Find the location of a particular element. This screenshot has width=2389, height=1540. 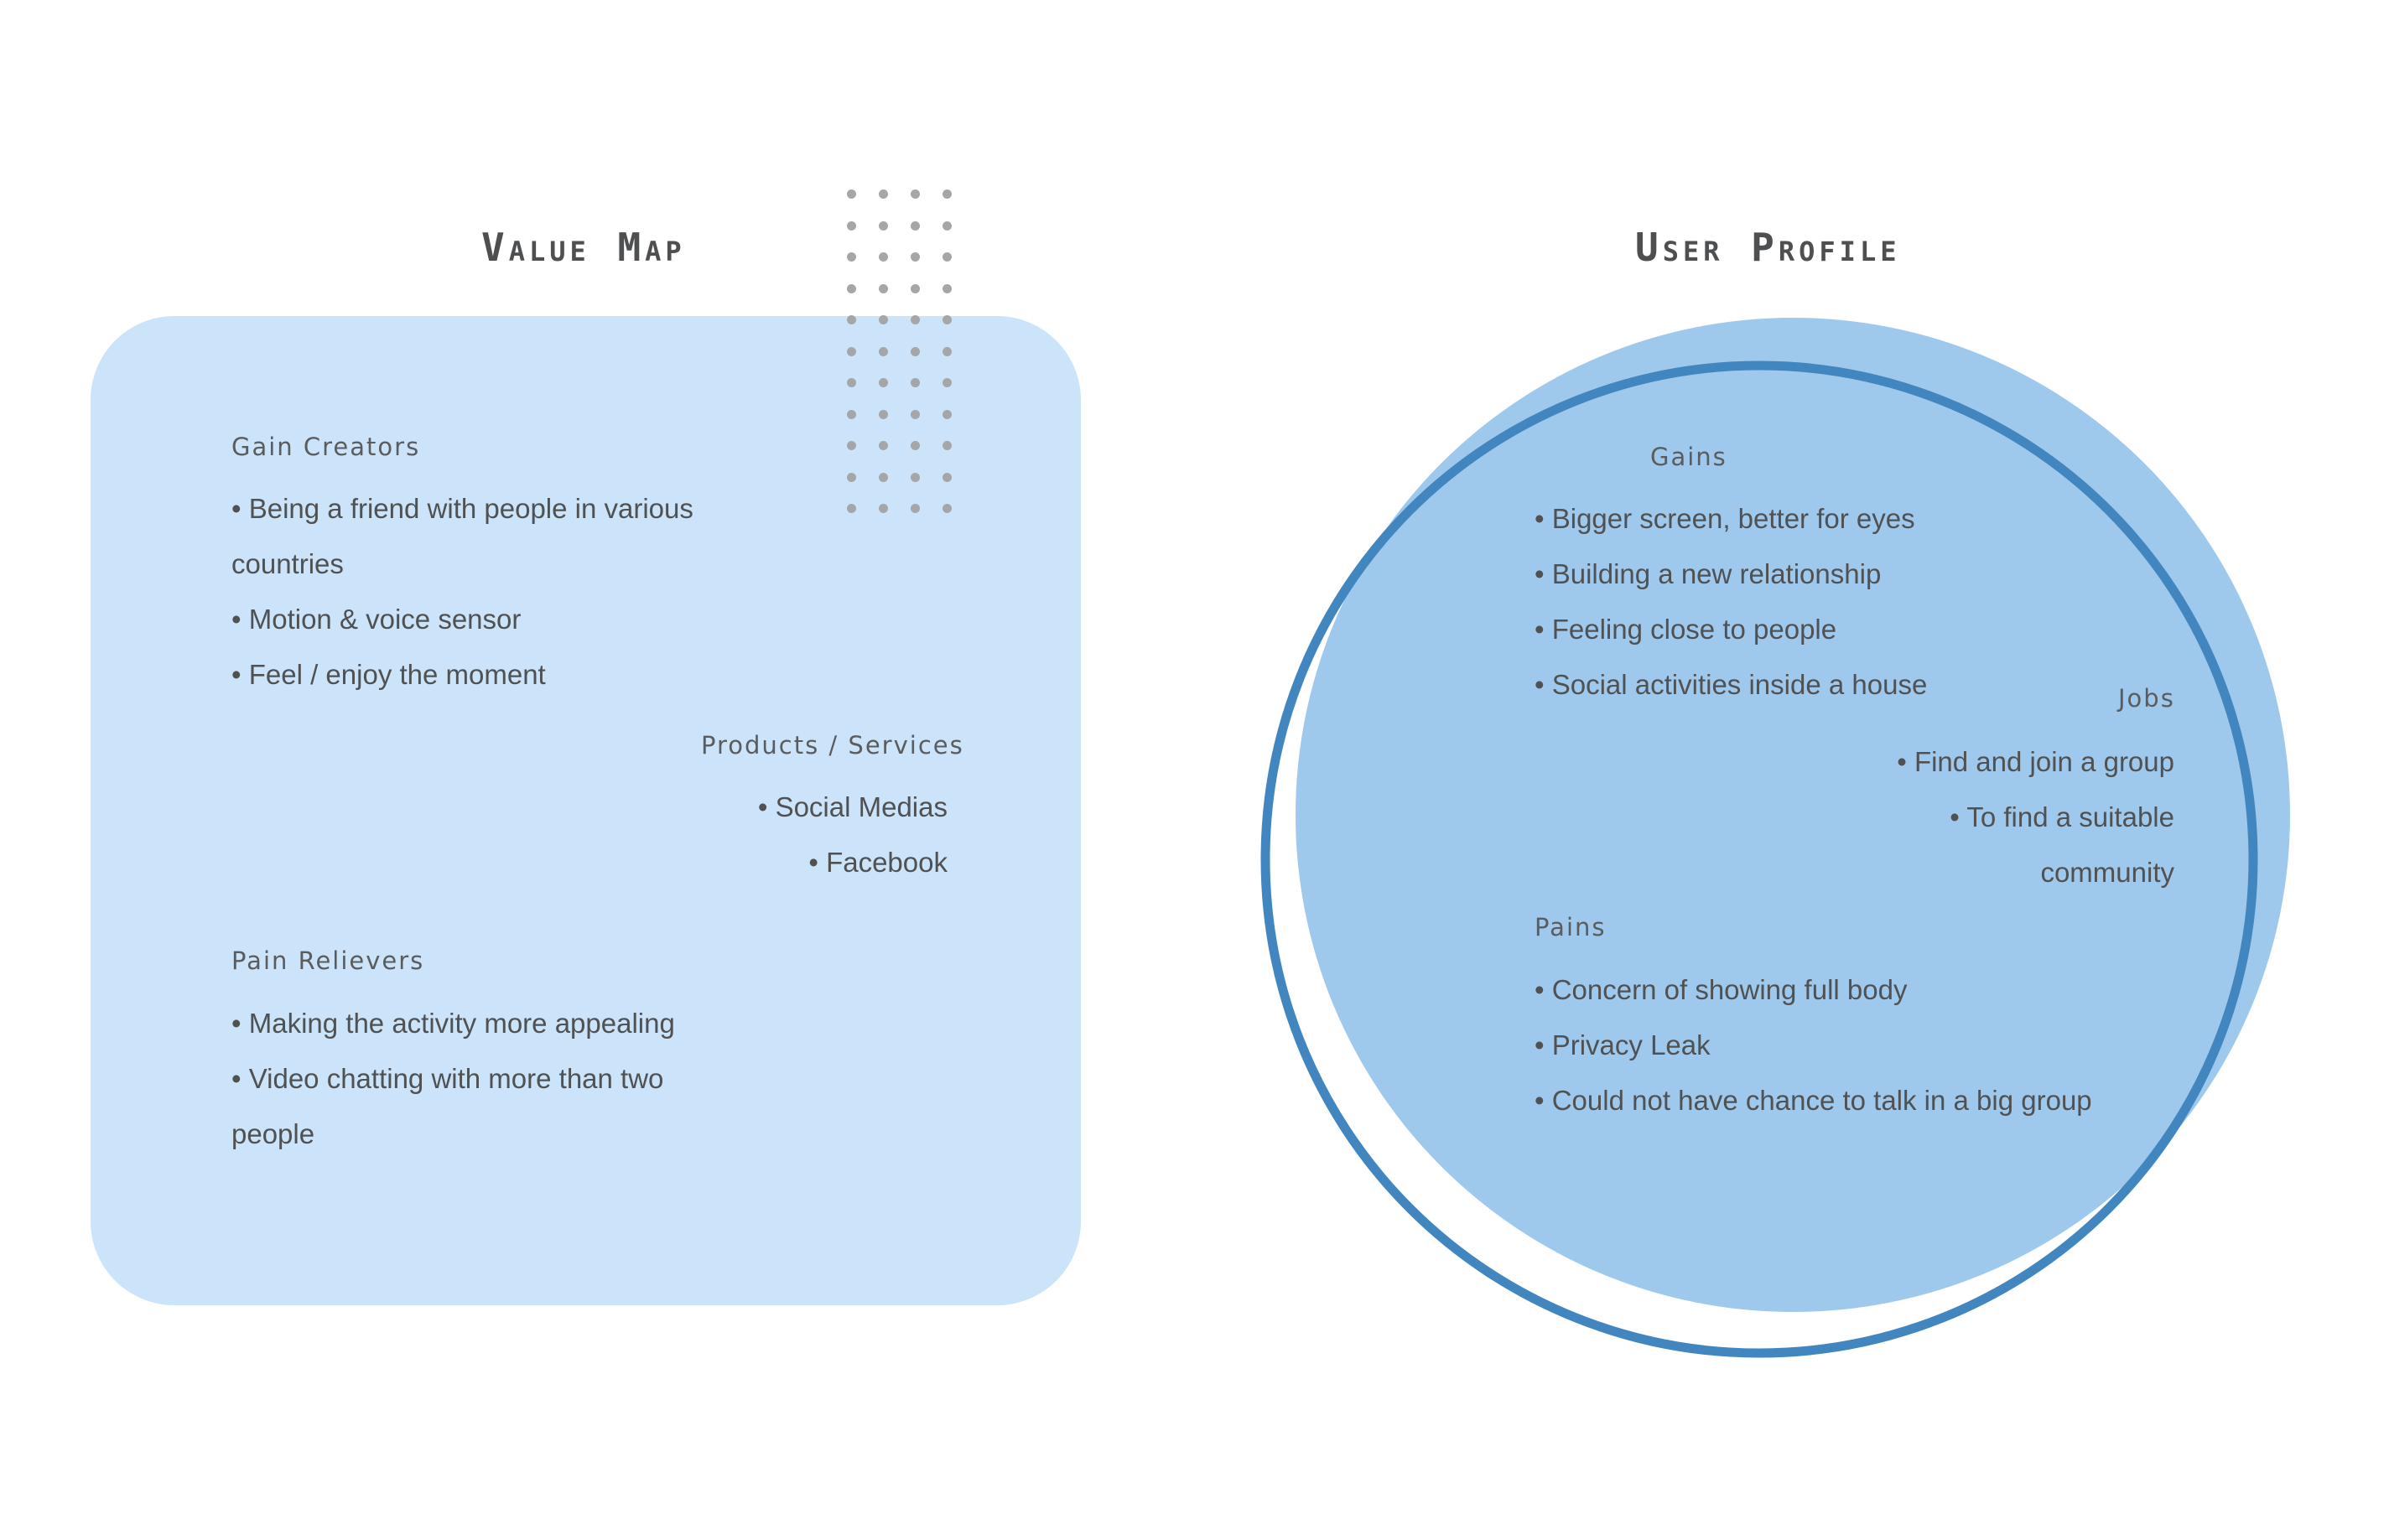

list-item: • Privacy Leak is located at coordinates (1836, 1045).